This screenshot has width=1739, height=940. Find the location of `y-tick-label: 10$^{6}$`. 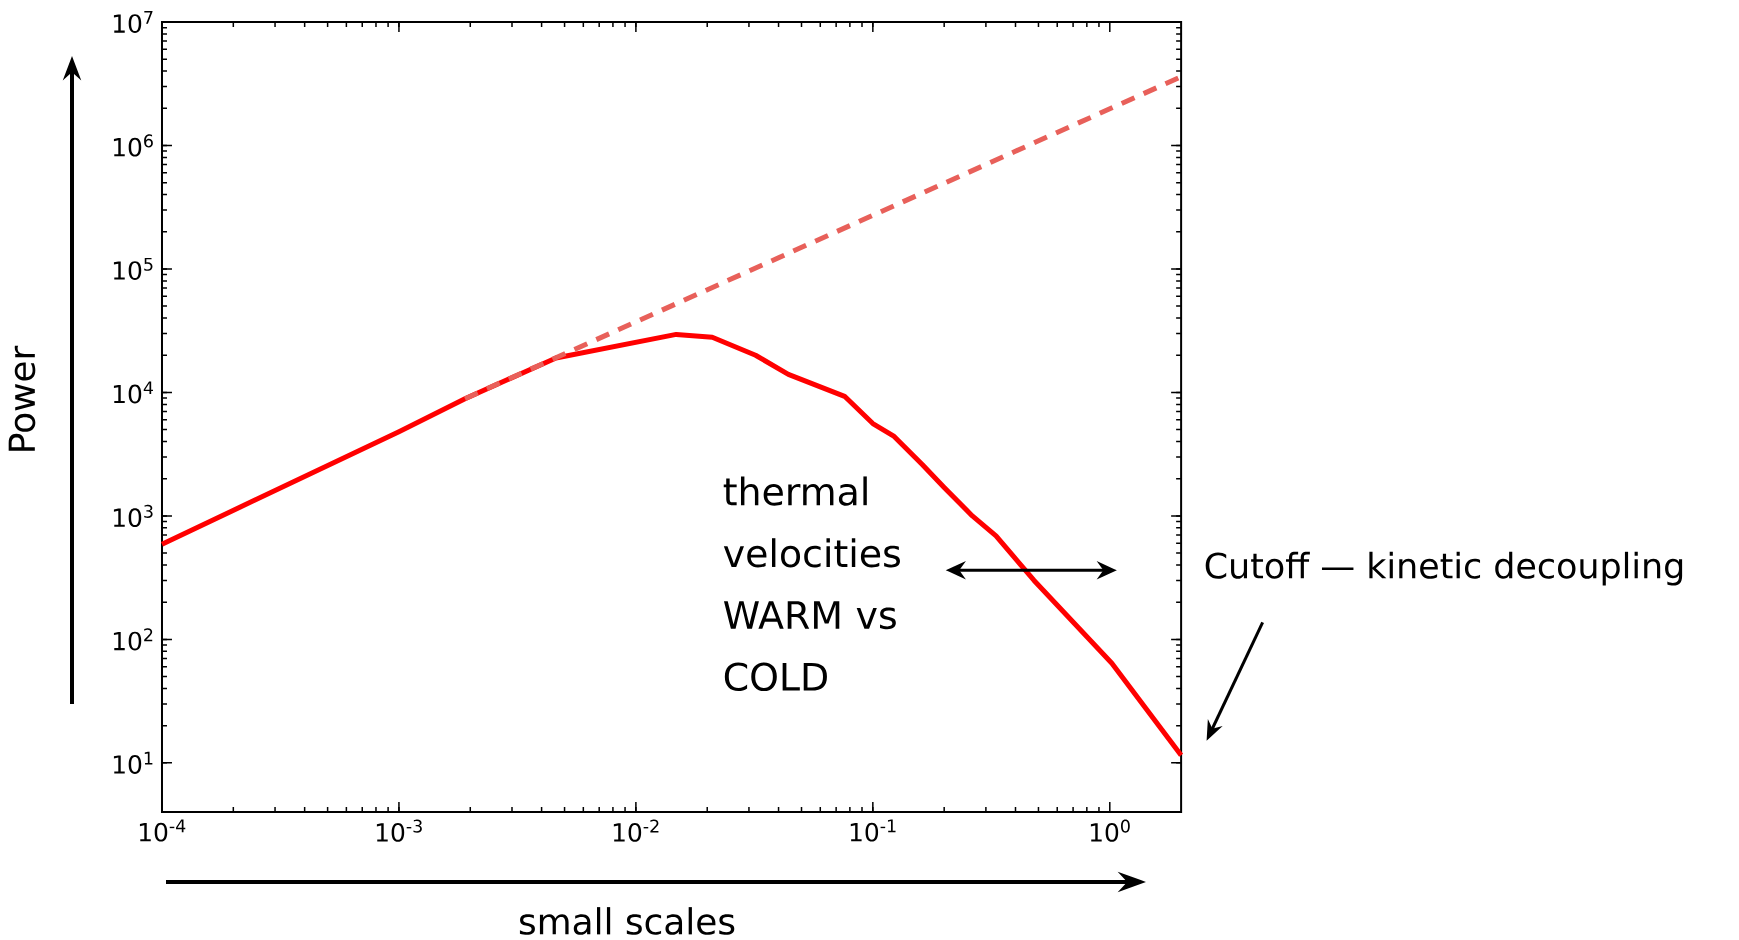

y-tick-label: 10$^{6}$ is located at coordinates (133, 145).